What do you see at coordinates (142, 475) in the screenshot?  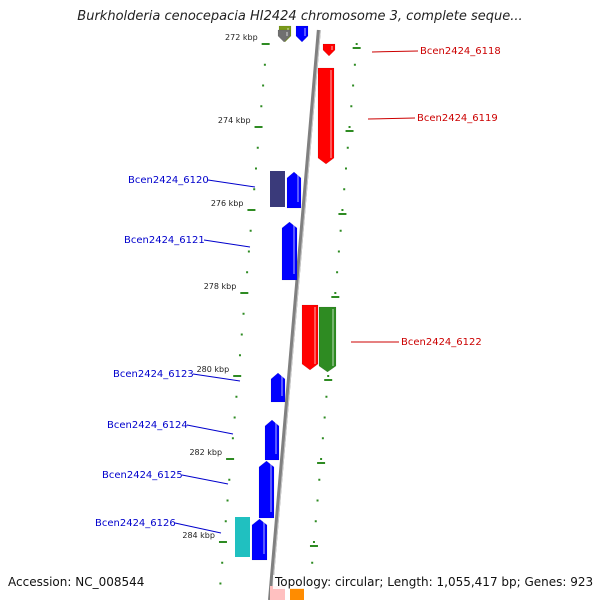 I see `gene-label: Bcen2424_6125` at bounding box center [142, 475].